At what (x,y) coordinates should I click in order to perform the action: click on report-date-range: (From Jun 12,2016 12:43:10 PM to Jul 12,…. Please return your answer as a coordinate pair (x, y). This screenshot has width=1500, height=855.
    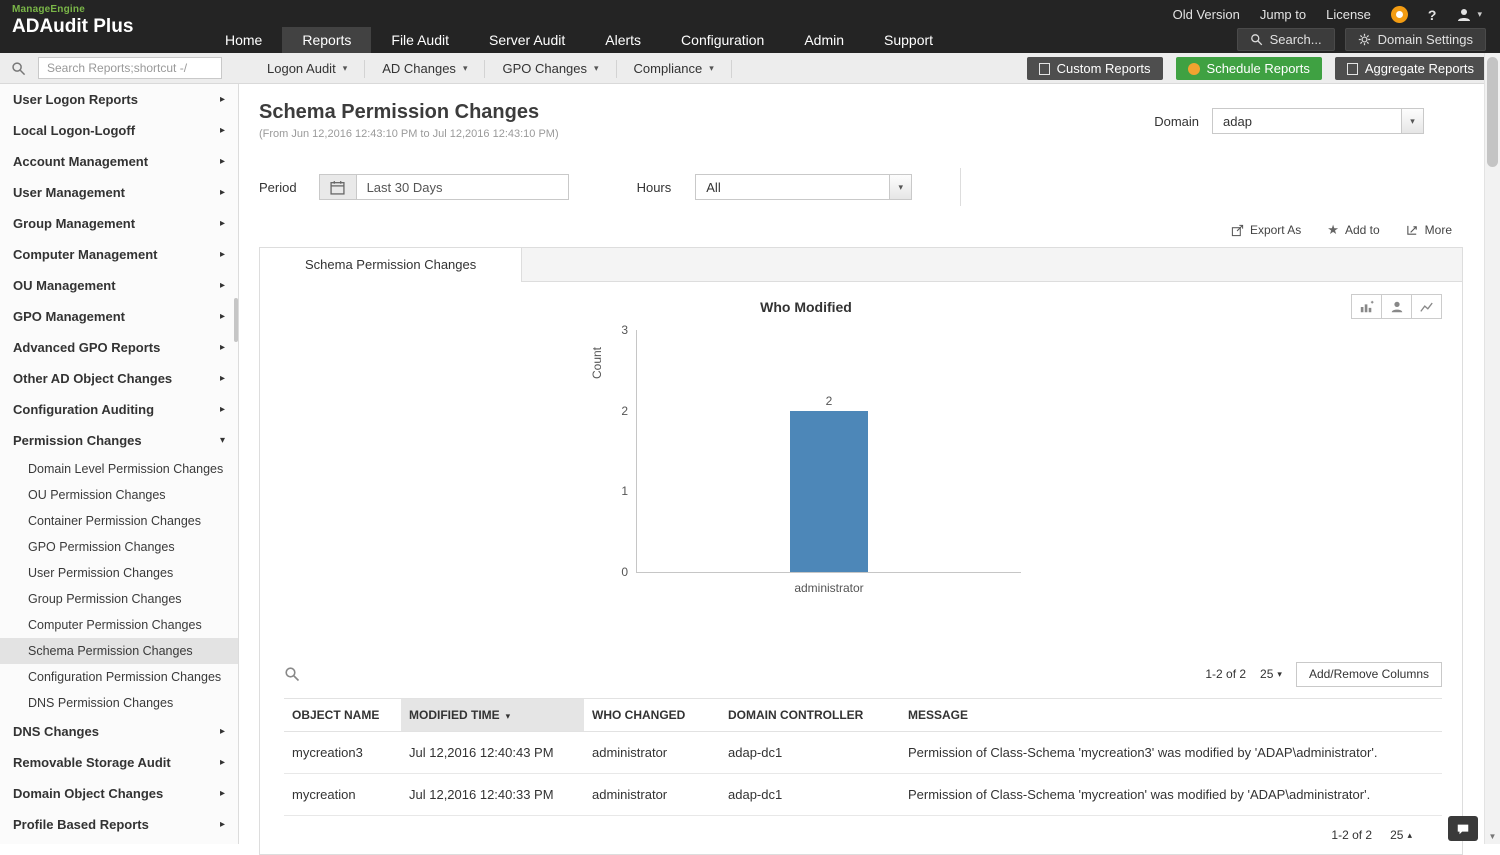
    Looking at the image, I should click on (409, 134).